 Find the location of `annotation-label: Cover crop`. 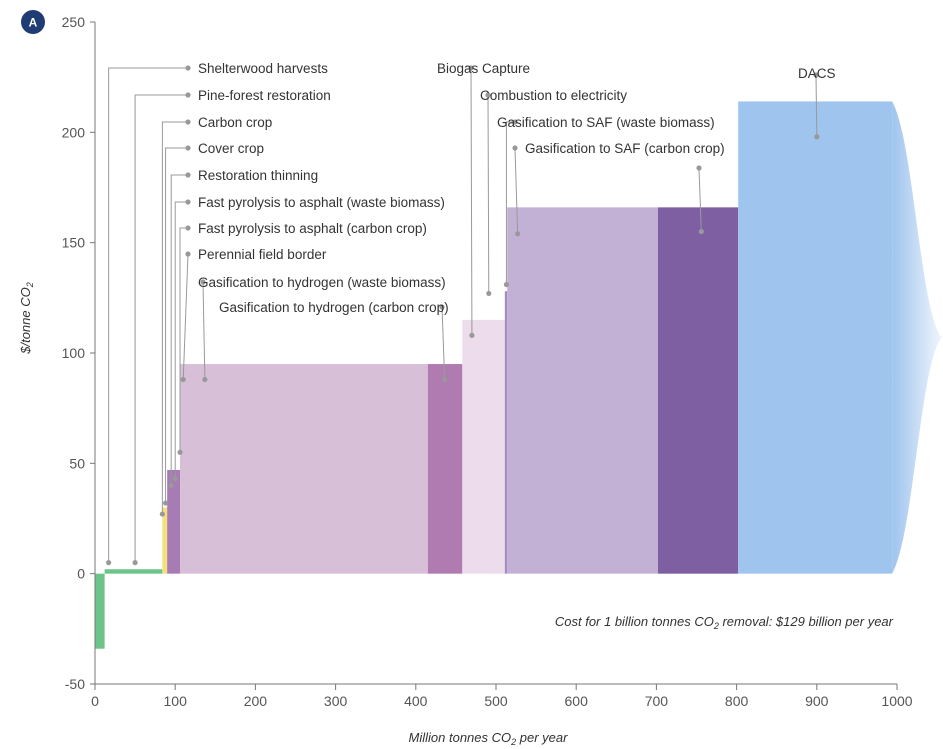

annotation-label: Cover crop is located at coordinates (231, 148).